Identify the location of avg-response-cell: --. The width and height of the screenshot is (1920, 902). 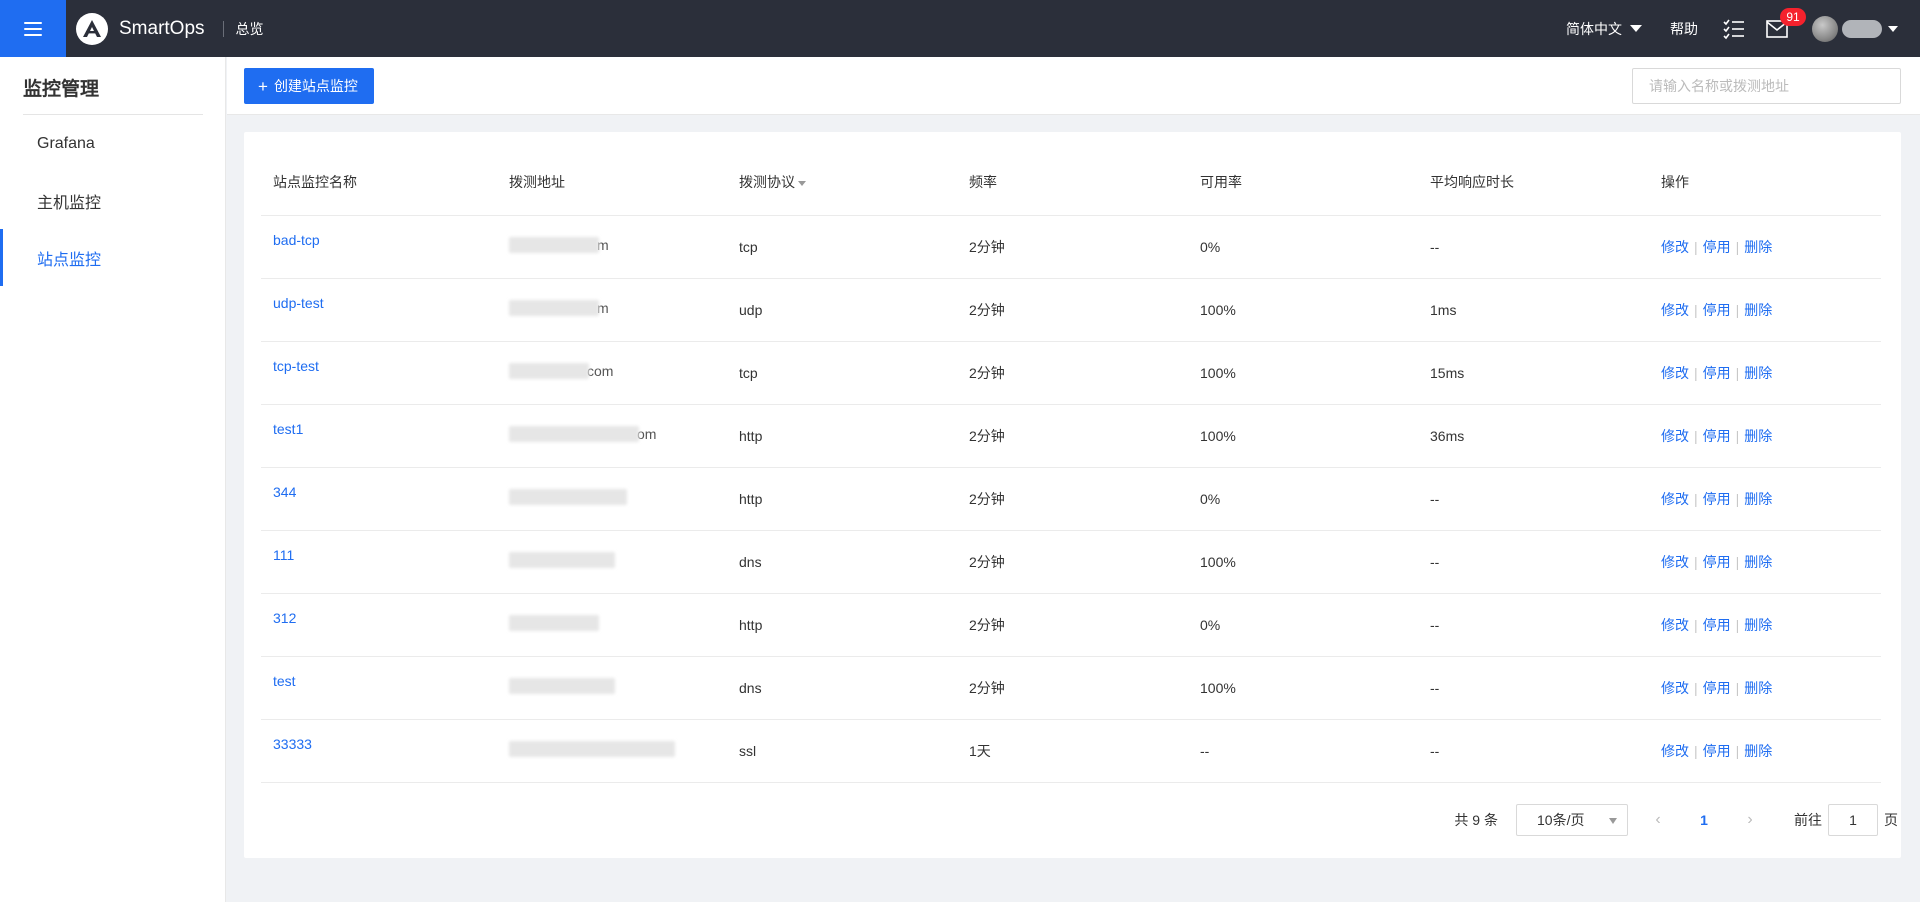
(1533, 688).